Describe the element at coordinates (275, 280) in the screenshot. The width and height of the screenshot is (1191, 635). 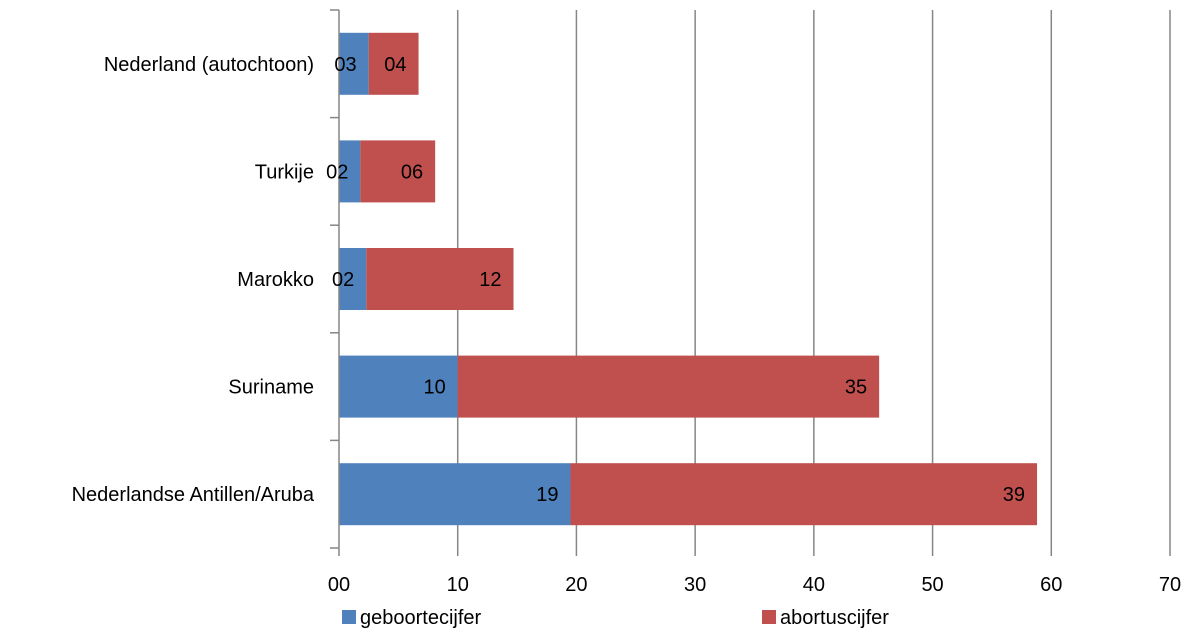
I see `category-label: Marokko` at that location.